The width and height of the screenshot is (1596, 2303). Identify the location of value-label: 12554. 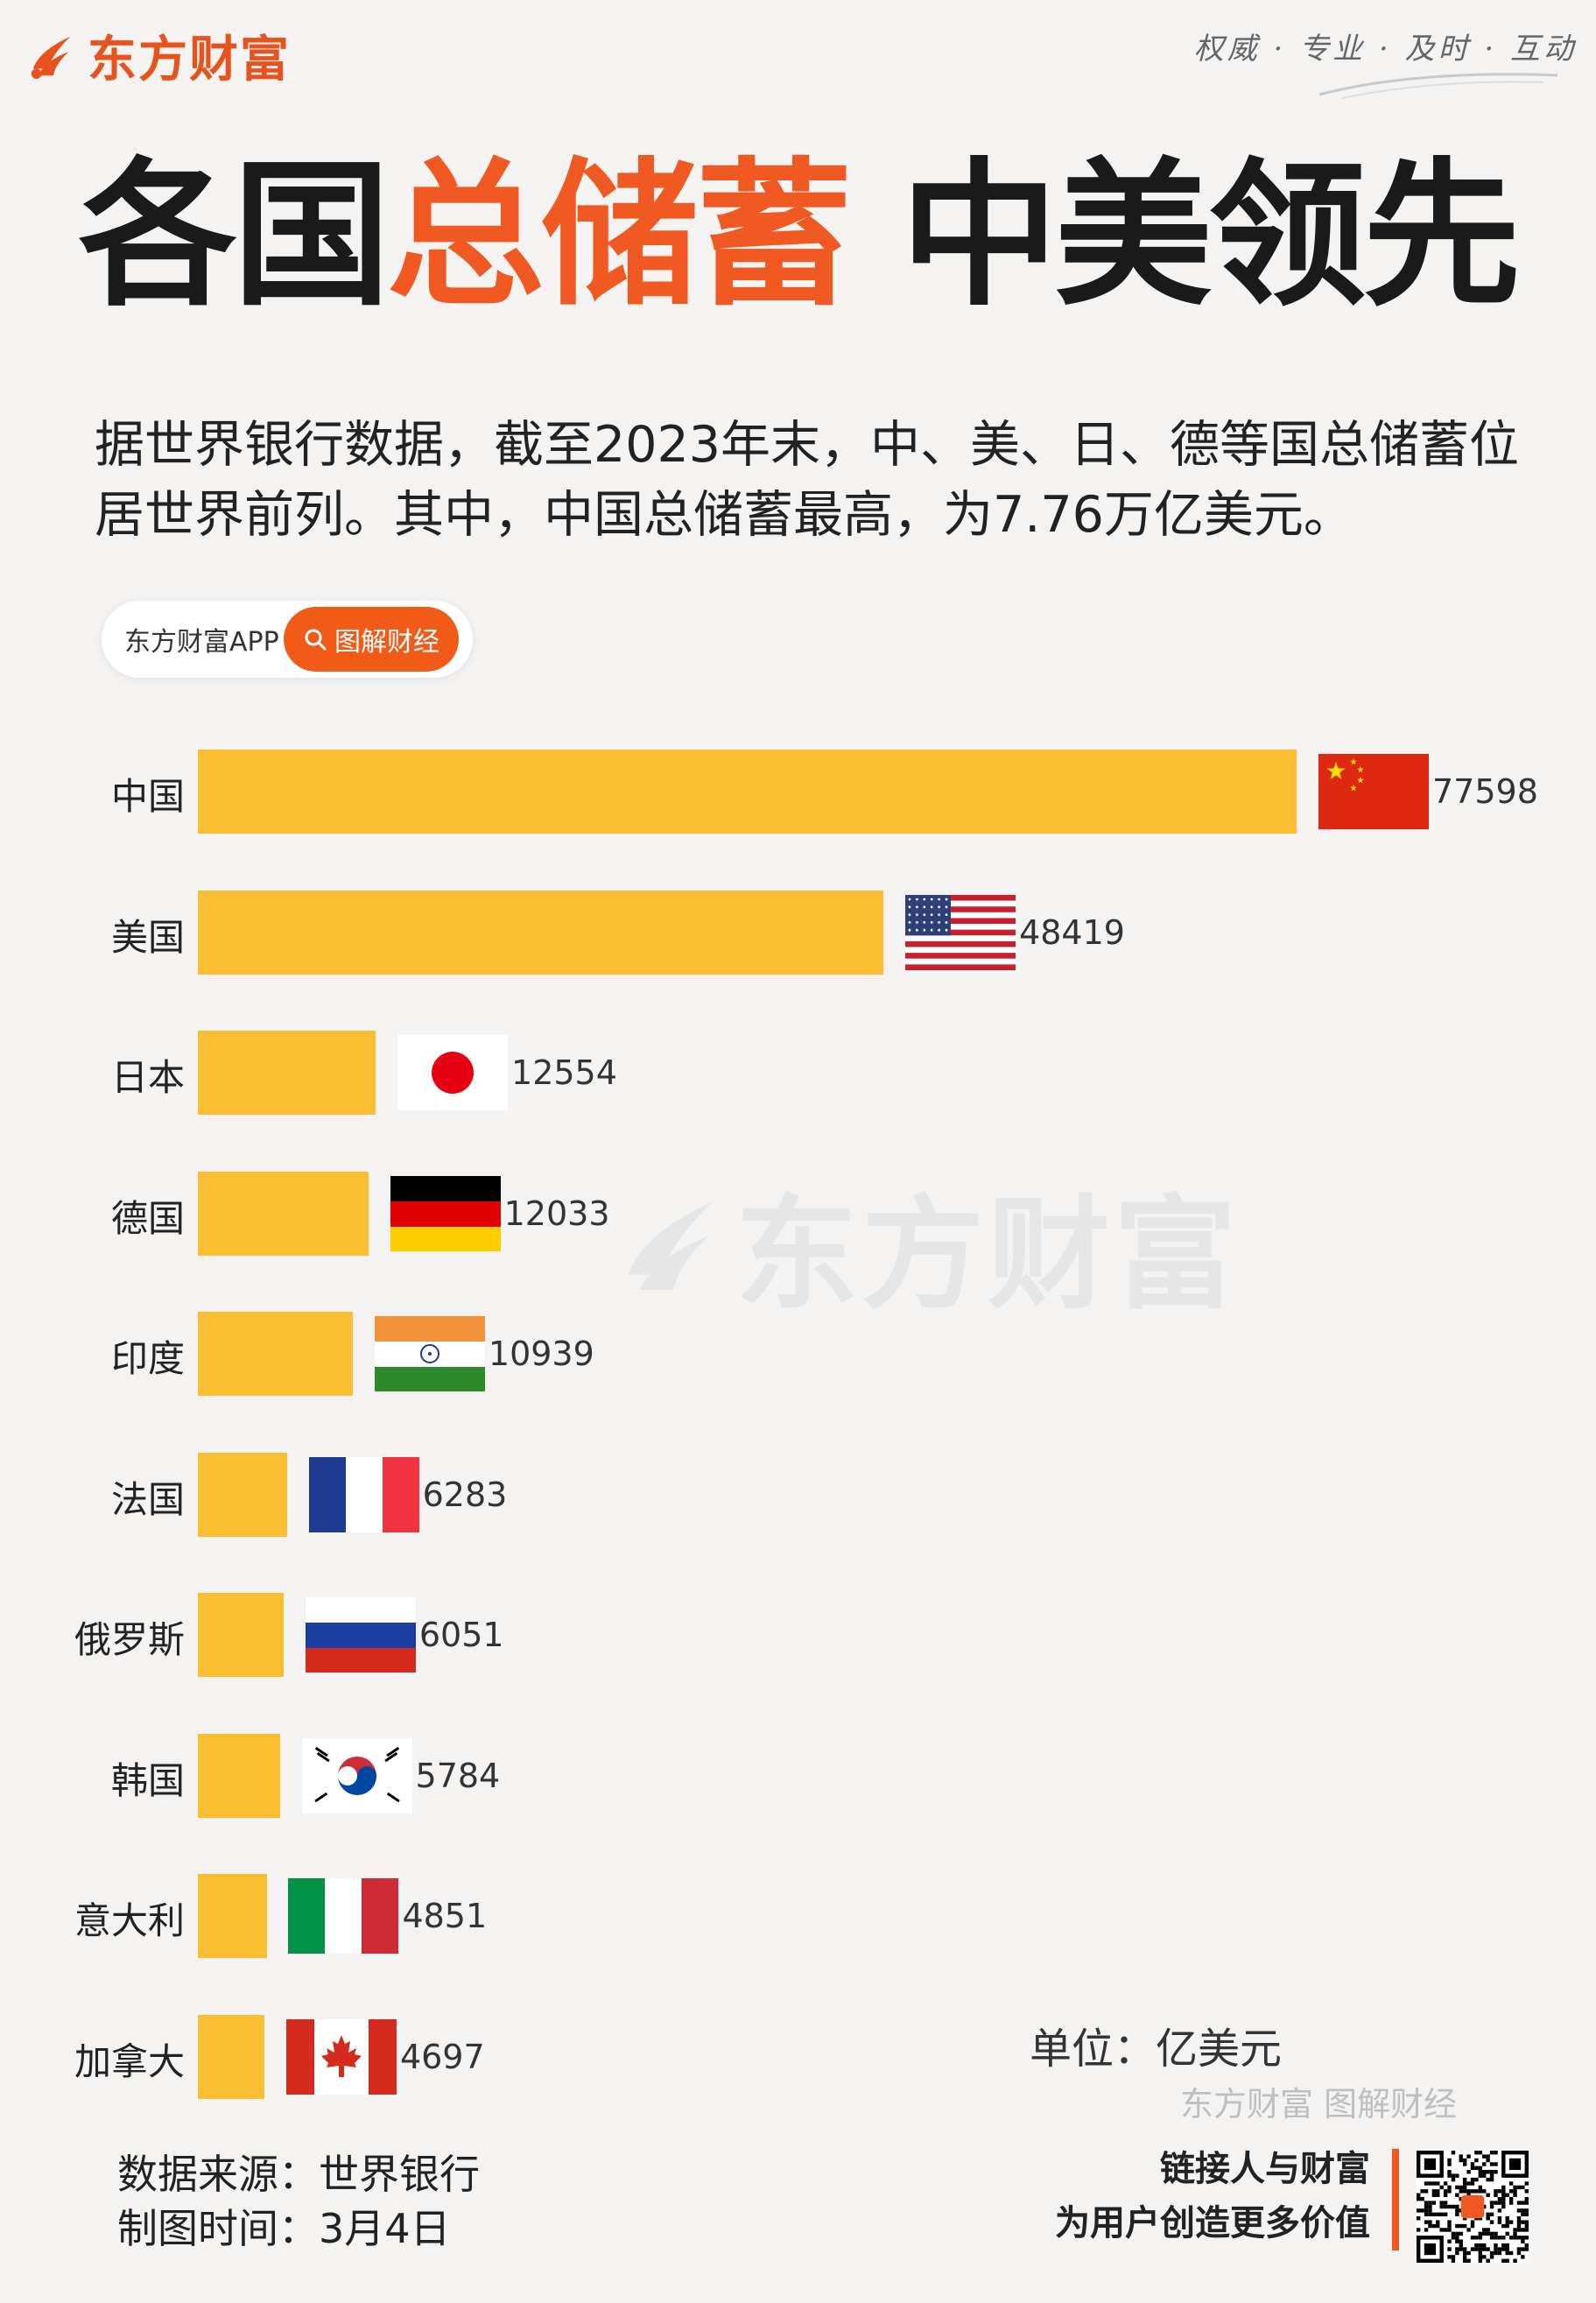
(564, 1072).